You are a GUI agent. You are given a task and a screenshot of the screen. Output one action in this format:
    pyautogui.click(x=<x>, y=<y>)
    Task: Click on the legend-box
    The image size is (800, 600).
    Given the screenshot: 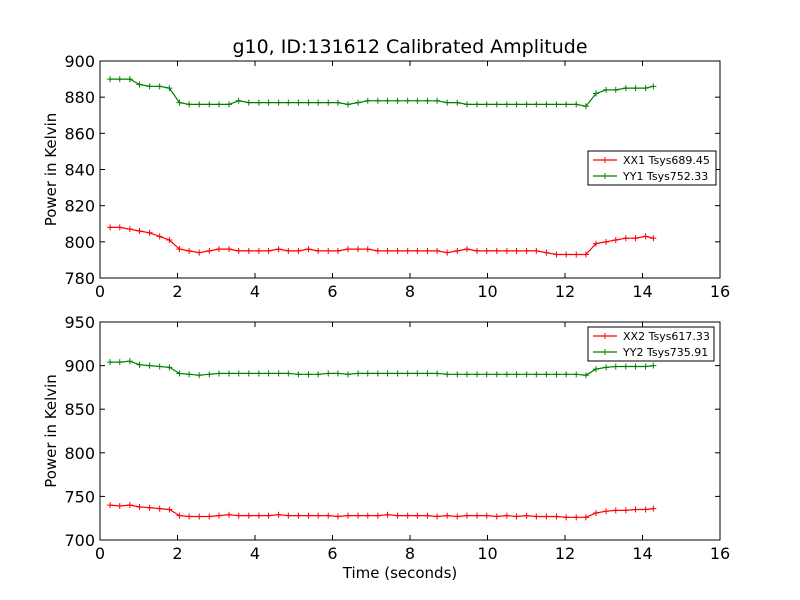 What is the action you would take?
    pyautogui.click(x=652, y=168)
    